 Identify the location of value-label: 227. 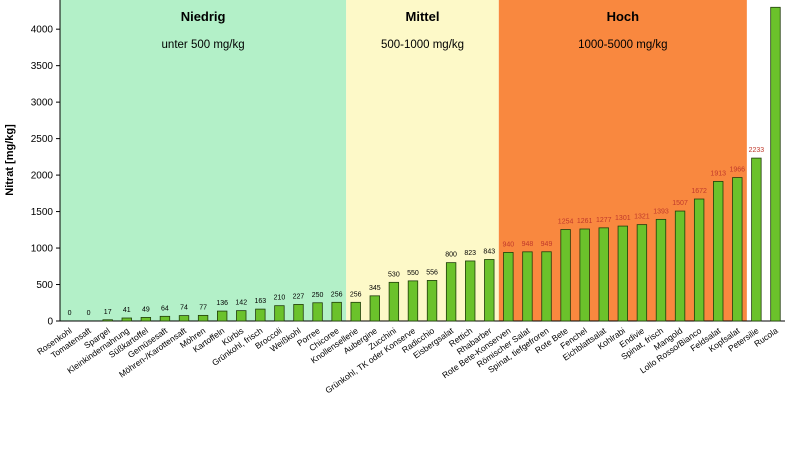
(299, 296).